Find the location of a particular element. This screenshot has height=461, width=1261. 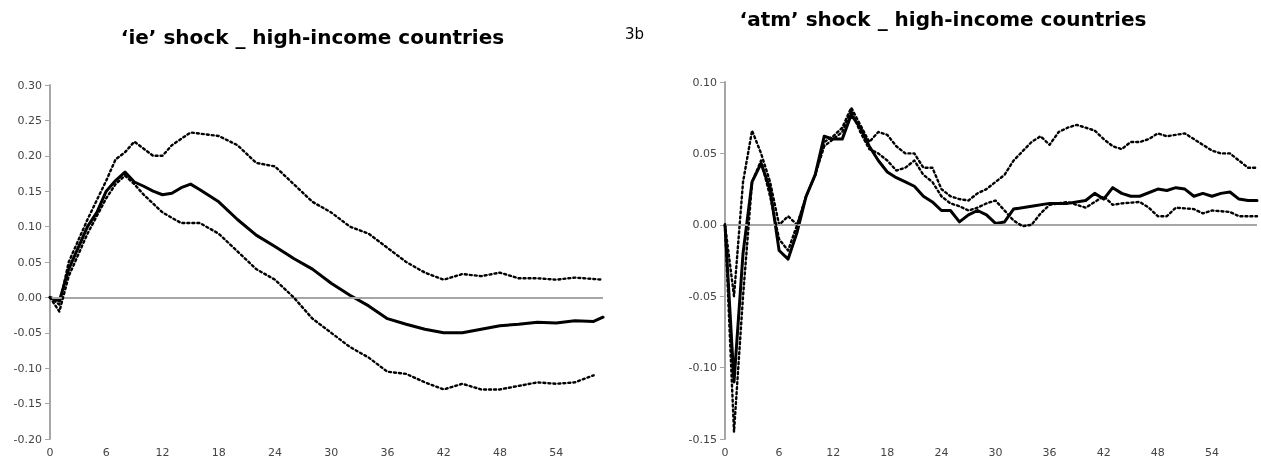

y-tick-label: 0.30 is located at coordinates (29, 85).